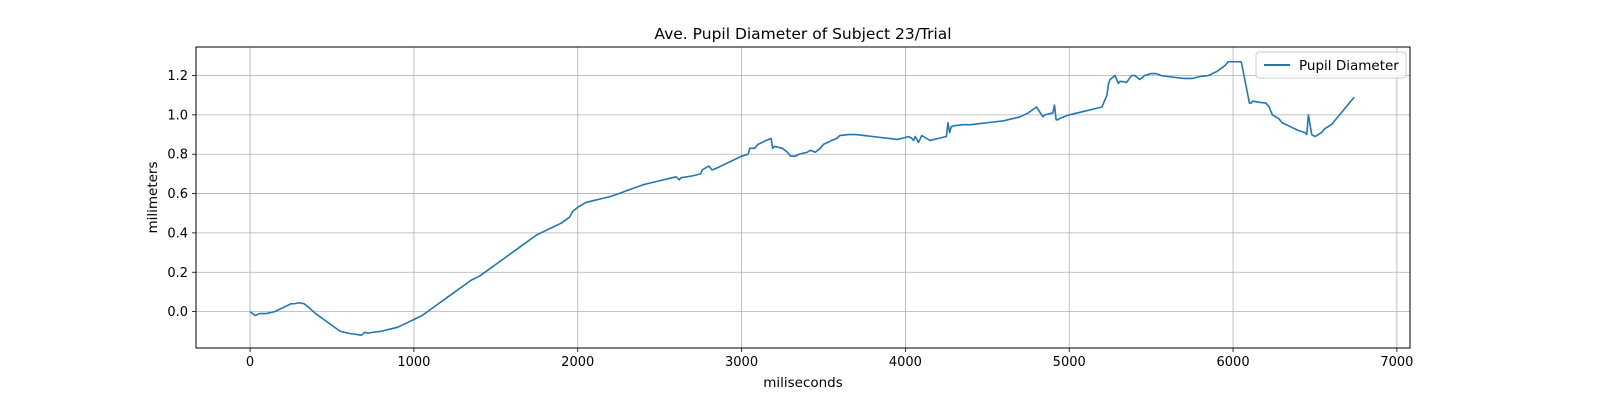 The height and width of the screenshot is (400, 1600). What do you see at coordinates (802, 34) in the screenshot?
I see `chart-title: Ave. Pupil Diameter of Subject 23/Trial` at bounding box center [802, 34].